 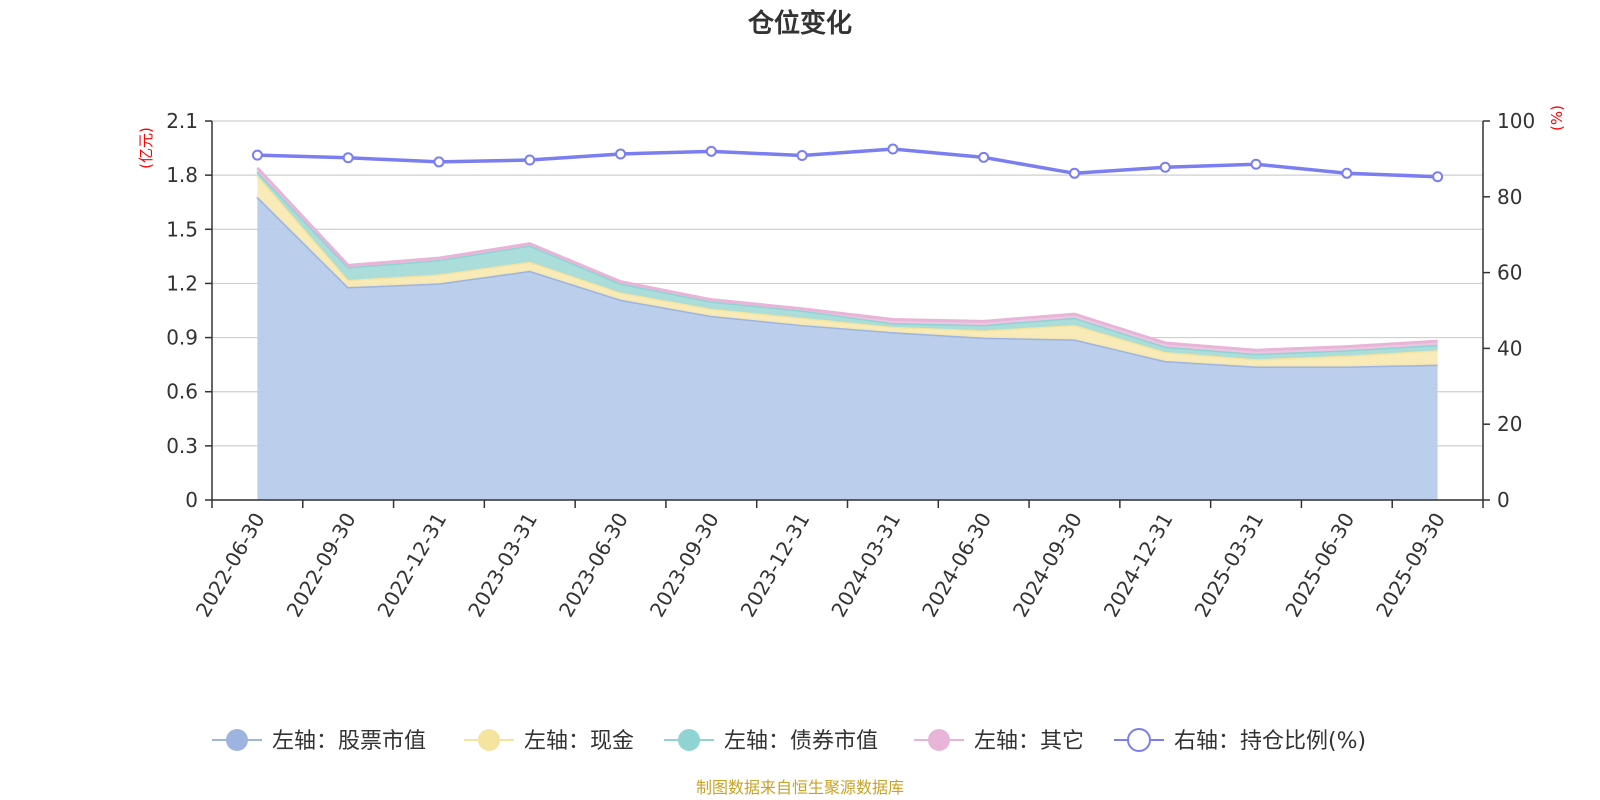 I want to click on x-tick-label: 2024-09-30, so click(x=1047, y=565).